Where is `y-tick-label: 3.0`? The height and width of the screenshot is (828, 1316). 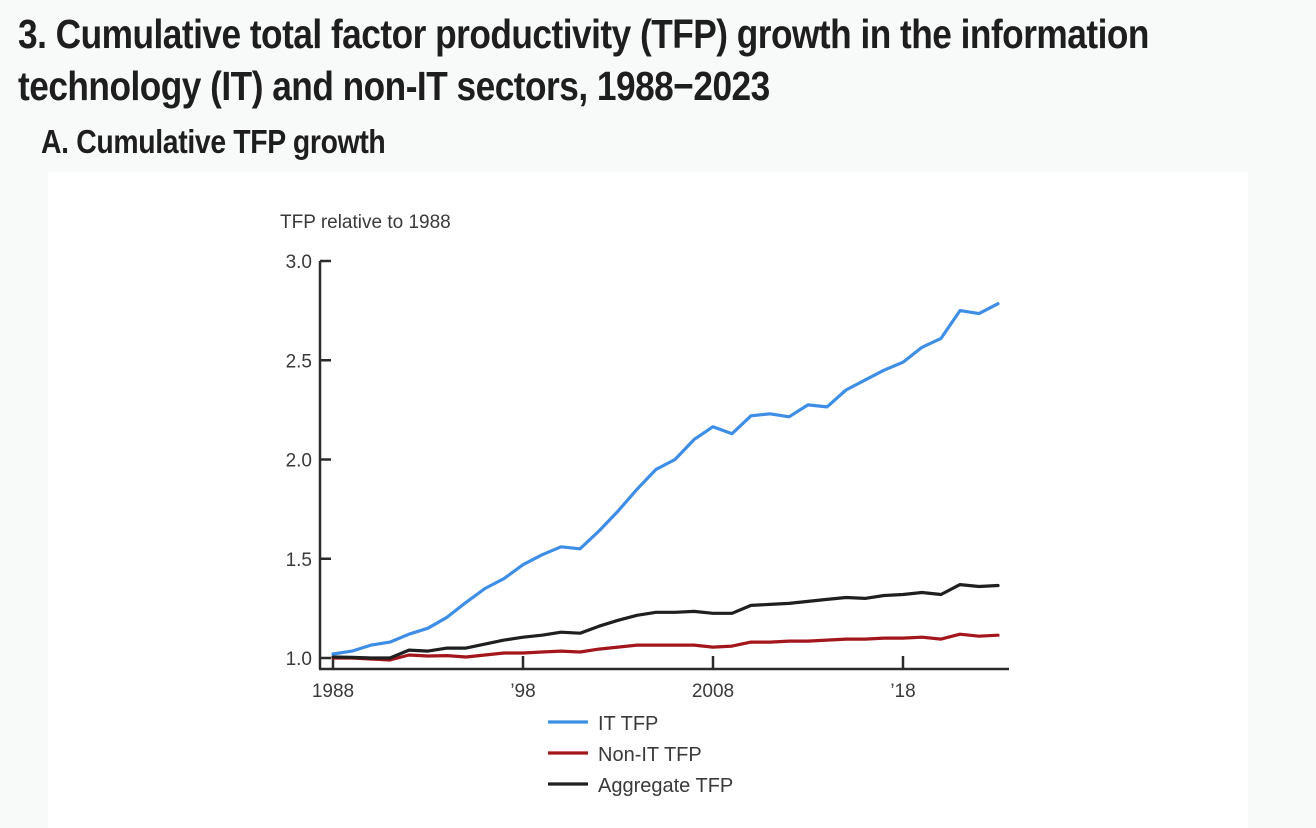
y-tick-label: 3.0 is located at coordinates (299, 262).